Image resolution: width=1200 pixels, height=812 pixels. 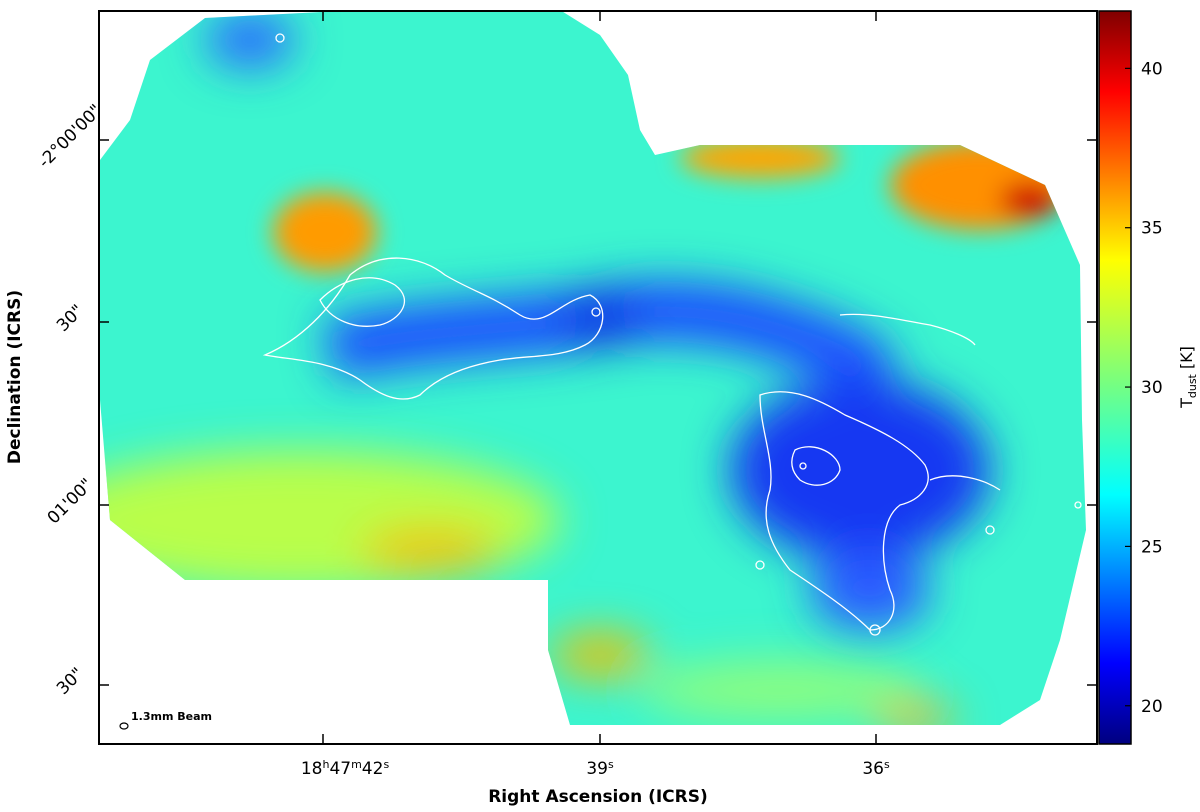 What do you see at coordinates (1152, 547) in the screenshot?
I see `colorbar-tick-label-1: 25` at bounding box center [1152, 547].